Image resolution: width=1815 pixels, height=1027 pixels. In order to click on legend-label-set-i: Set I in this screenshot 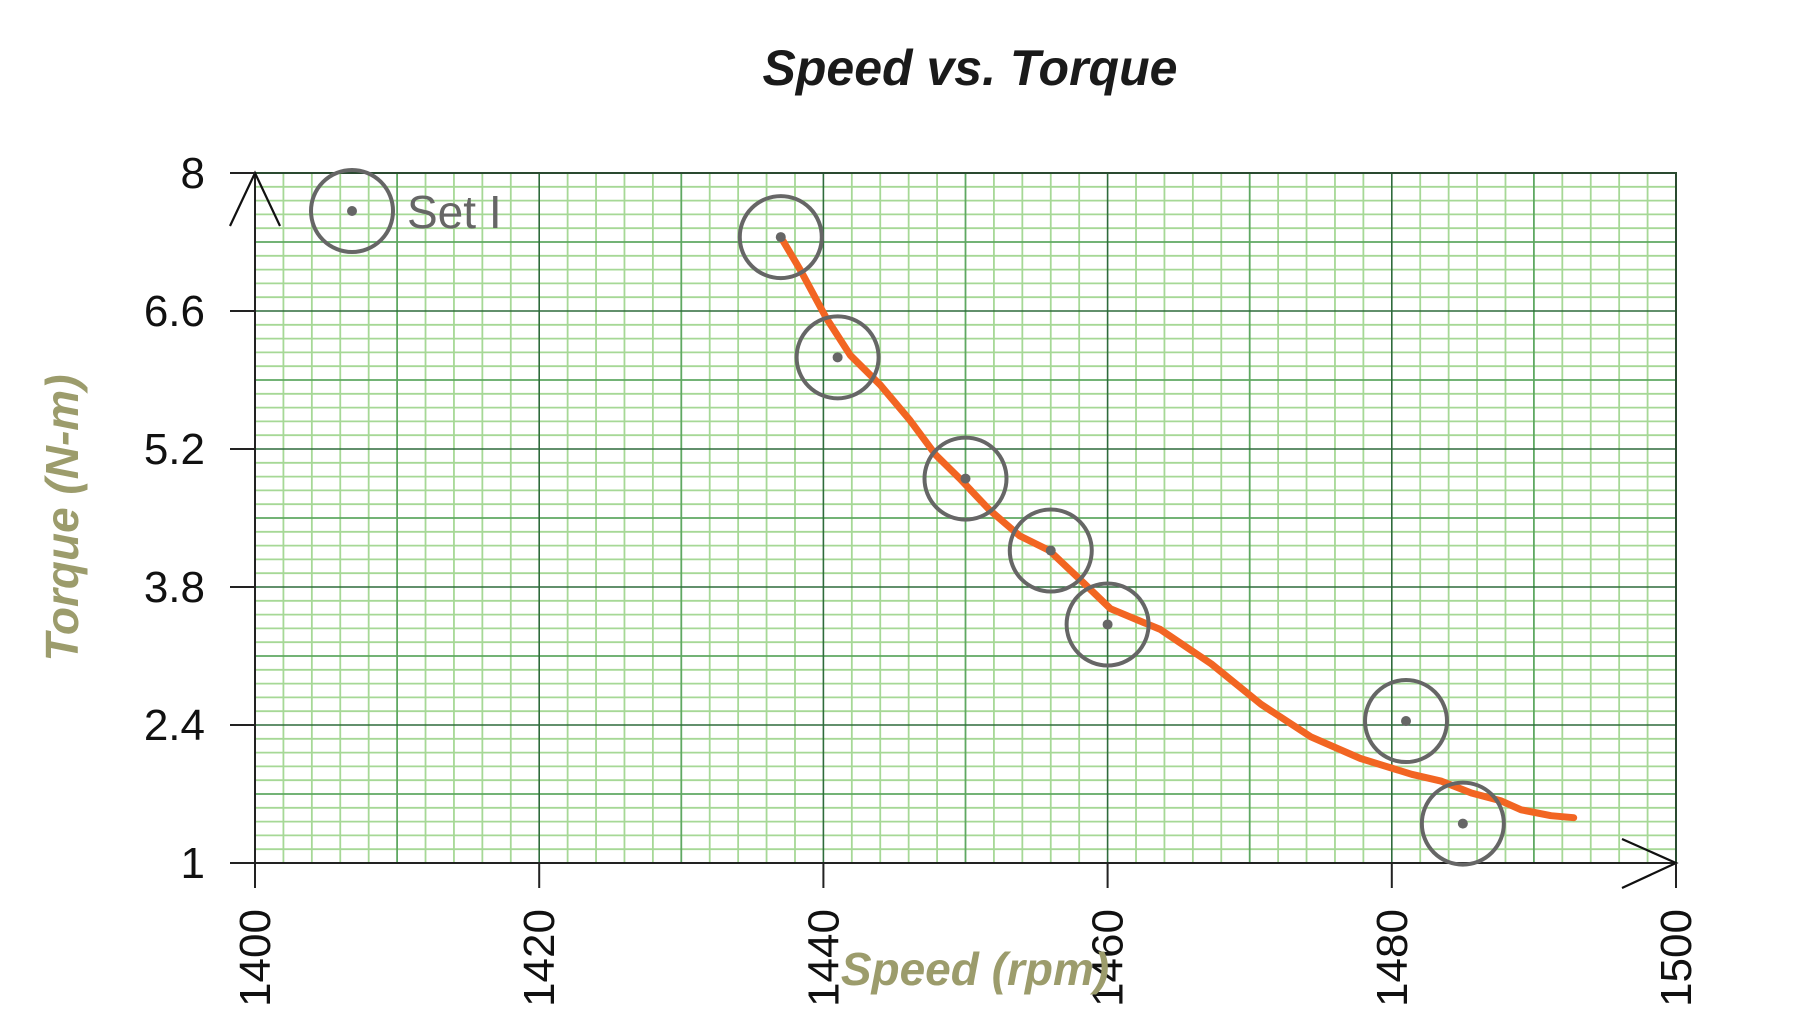, I will do `click(454, 212)`.